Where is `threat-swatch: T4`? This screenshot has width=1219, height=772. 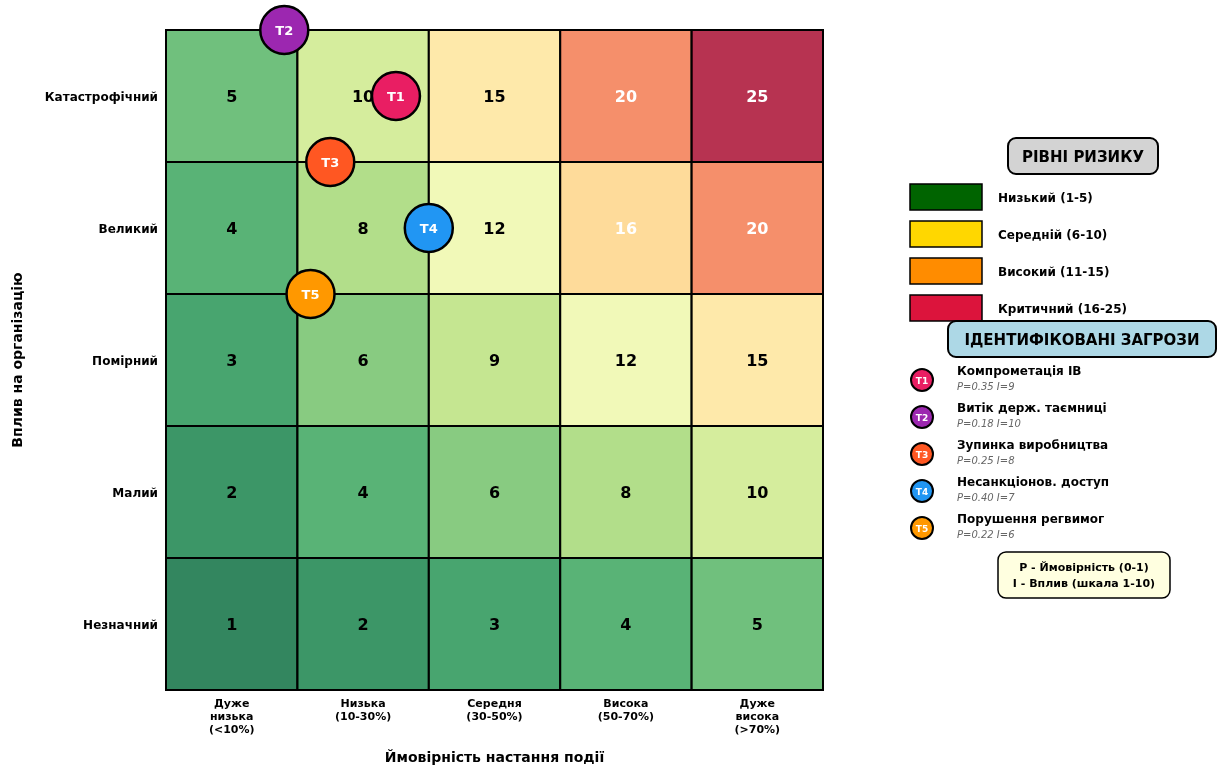
threat-swatch: T4 is located at coordinates (922, 491).